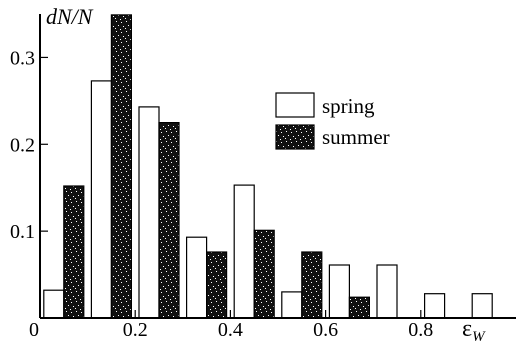 This screenshot has width=516, height=342. I want to click on x-tick-label: 0.8, so click(420, 330).